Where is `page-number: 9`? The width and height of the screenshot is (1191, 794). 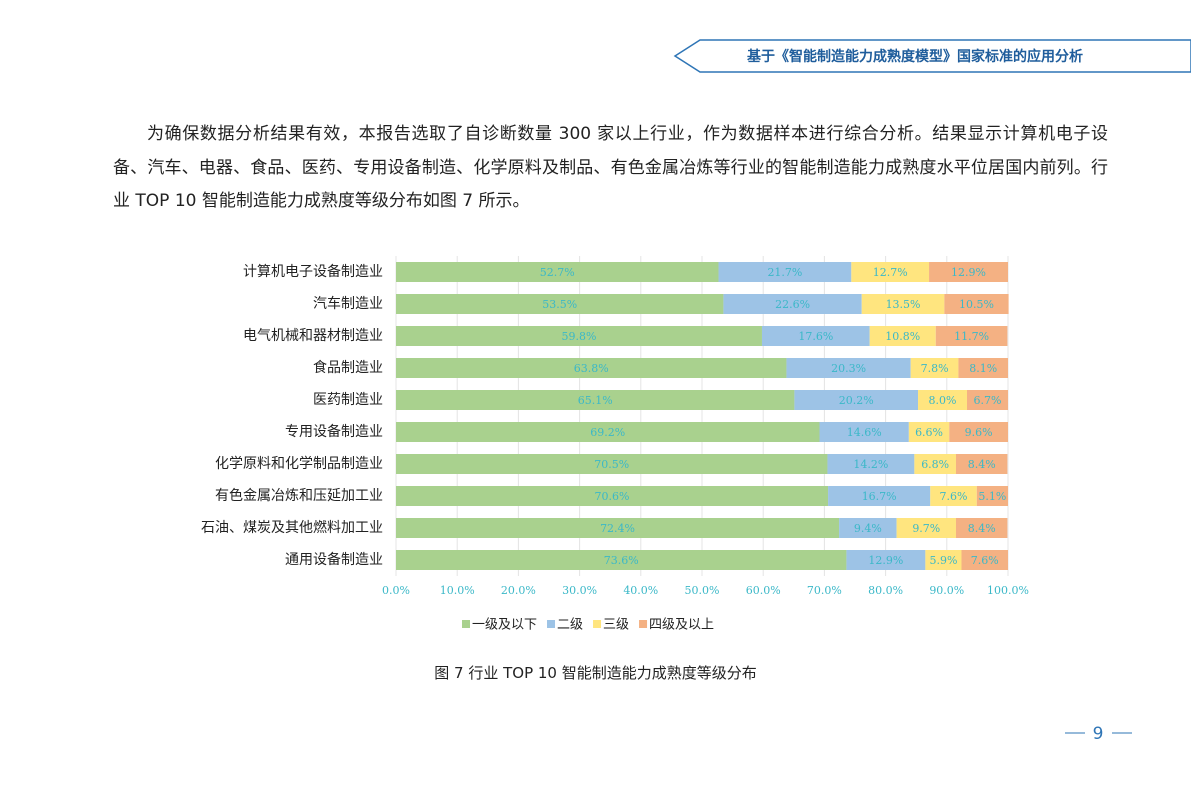
page-number: 9 is located at coordinates (1098, 734).